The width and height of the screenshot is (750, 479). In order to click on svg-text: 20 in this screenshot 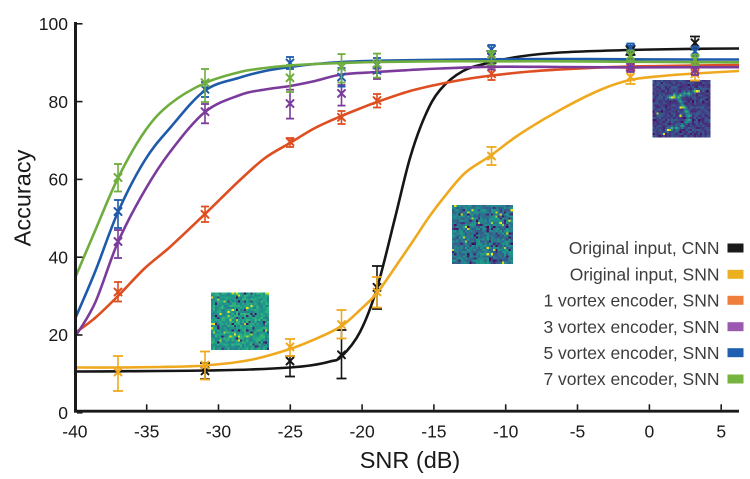, I will do `click(59, 335)`.